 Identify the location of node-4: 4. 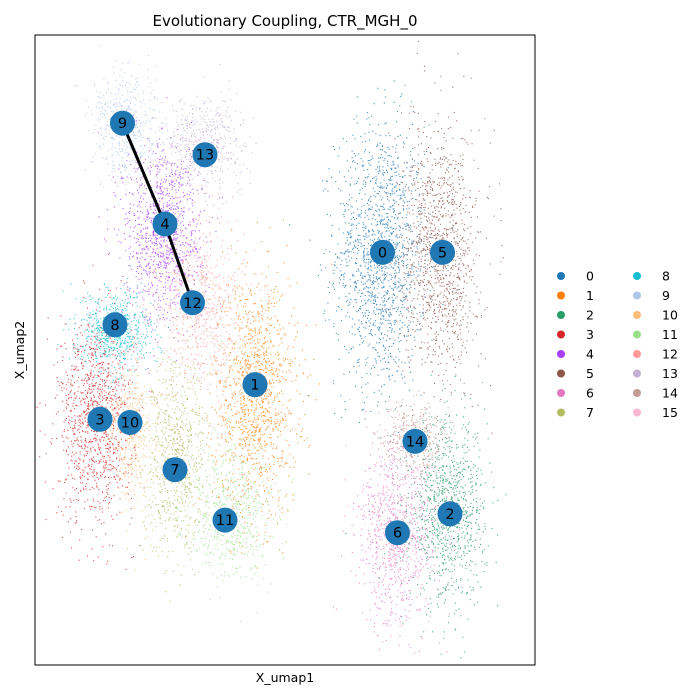
(165, 224).